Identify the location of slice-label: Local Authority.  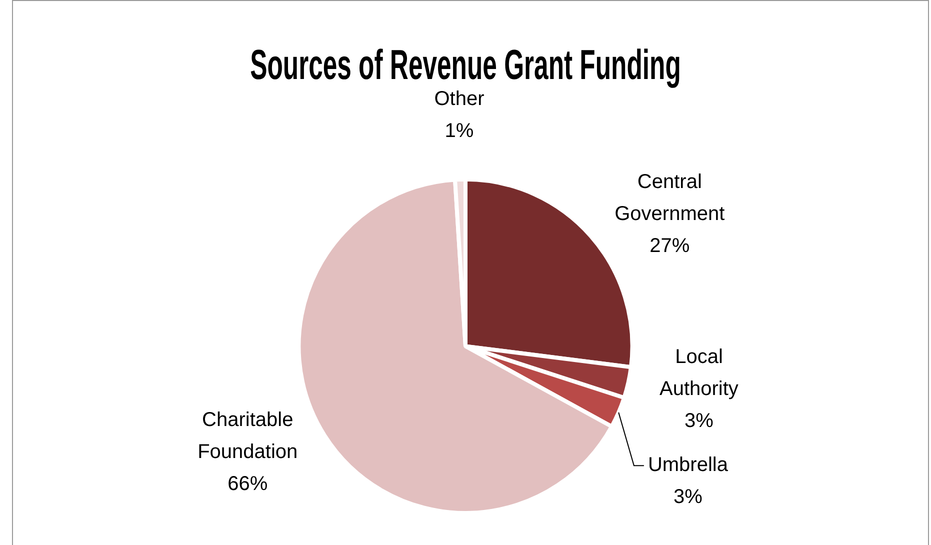
(699, 373).